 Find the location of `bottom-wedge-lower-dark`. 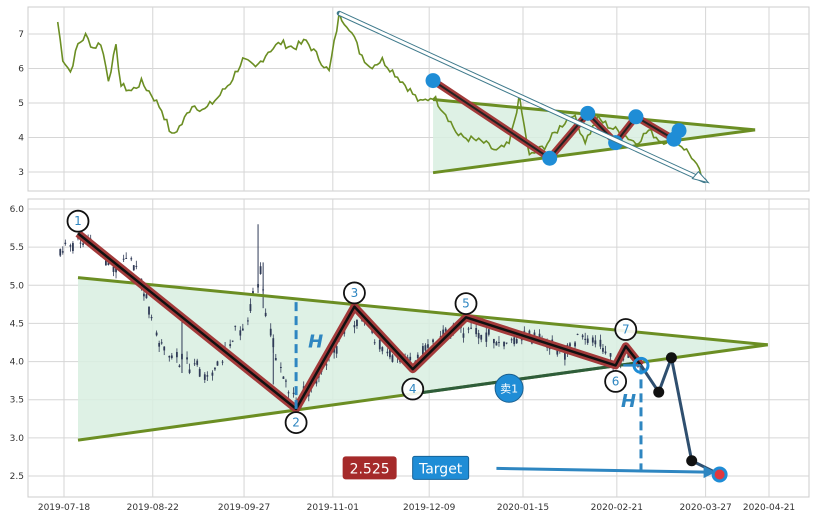

bottom-wedge-lower-dark is located at coordinates (532, 377).